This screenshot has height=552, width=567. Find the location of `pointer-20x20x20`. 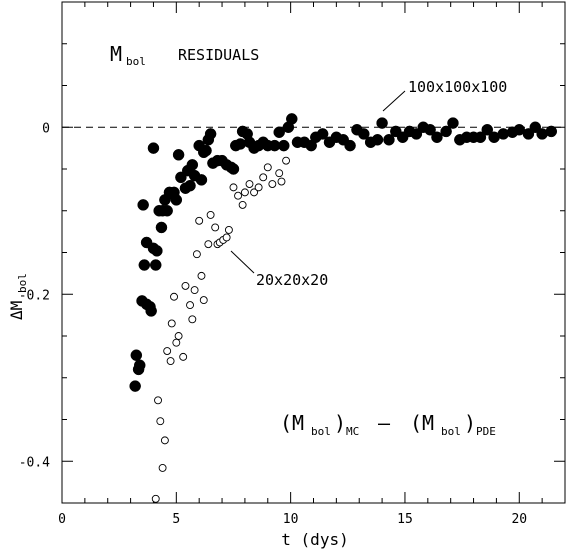

pointer-20x20x20 is located at coordinates (242, 262).